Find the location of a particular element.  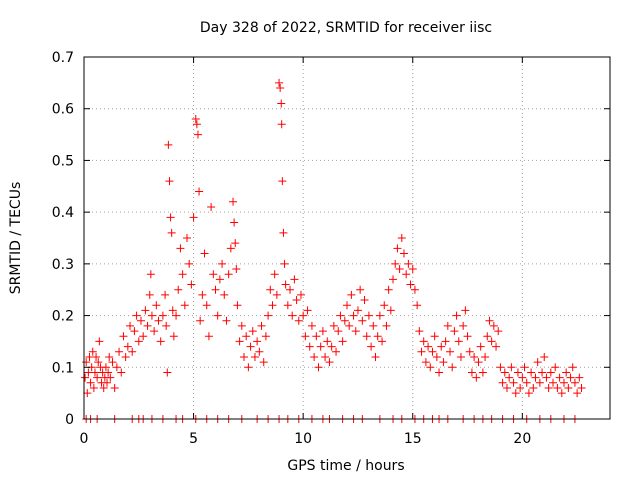

y-tick-label: 0.2 is located at coordinates (63, 317).